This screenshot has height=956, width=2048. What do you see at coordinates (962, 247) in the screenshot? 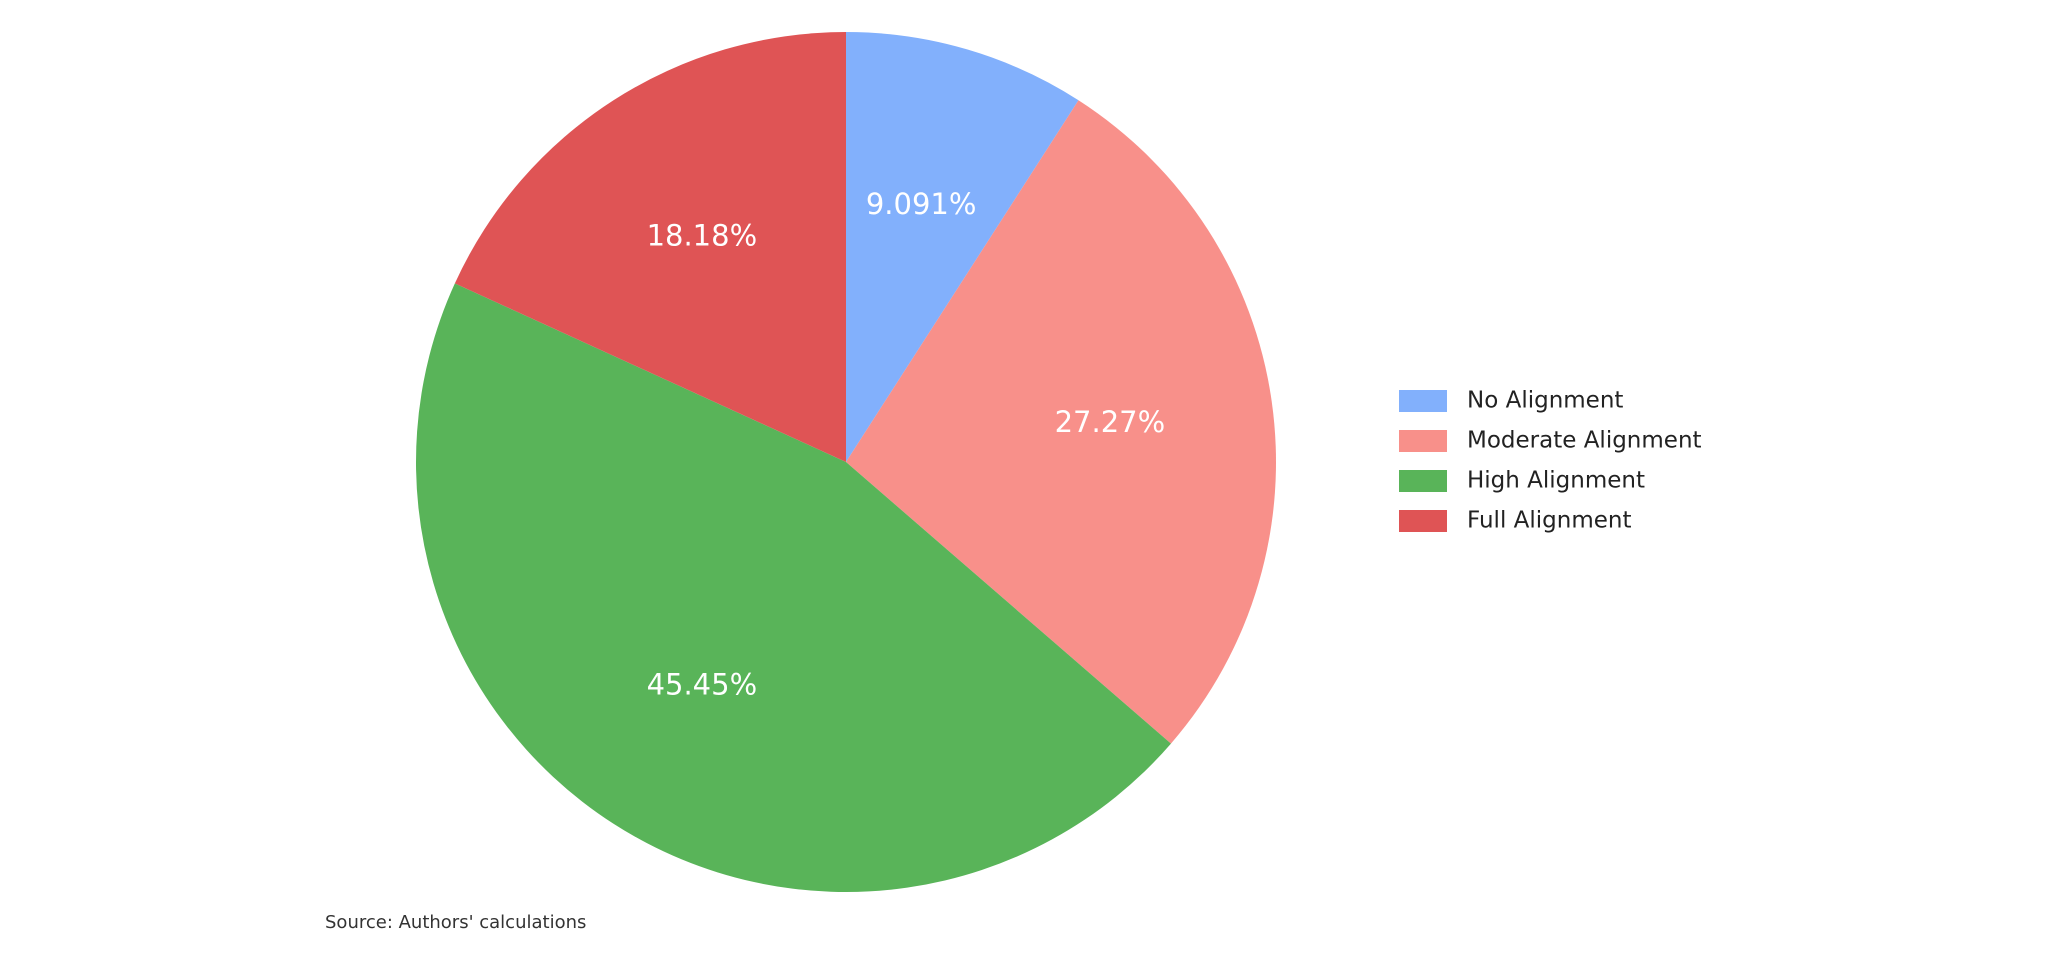
I see `pie-slice-no-alignment` at bounding box center [962, 247].